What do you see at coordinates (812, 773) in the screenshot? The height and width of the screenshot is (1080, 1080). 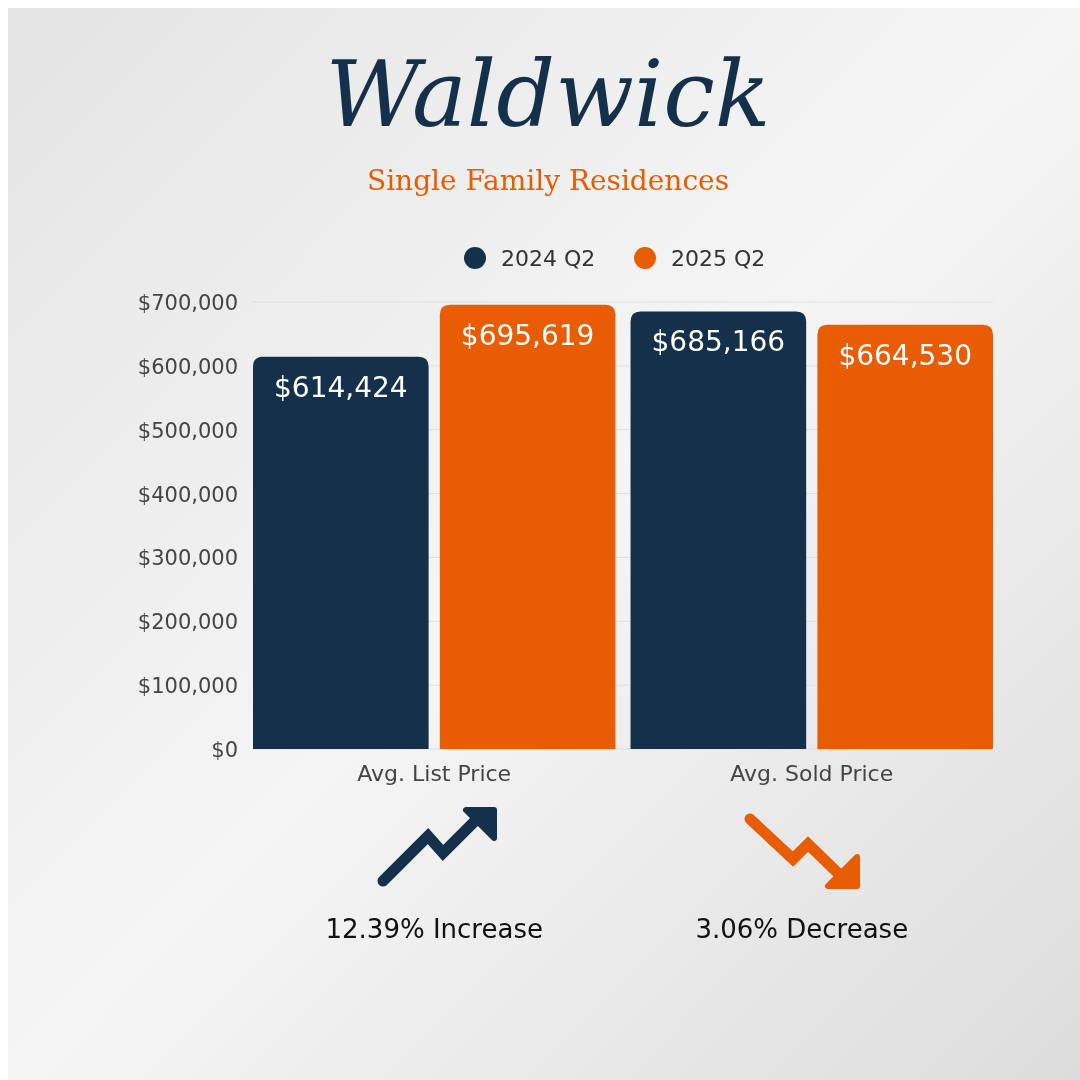 I see `x-tick-label: Avg. Sold Price` at bounding box center [812, 773].